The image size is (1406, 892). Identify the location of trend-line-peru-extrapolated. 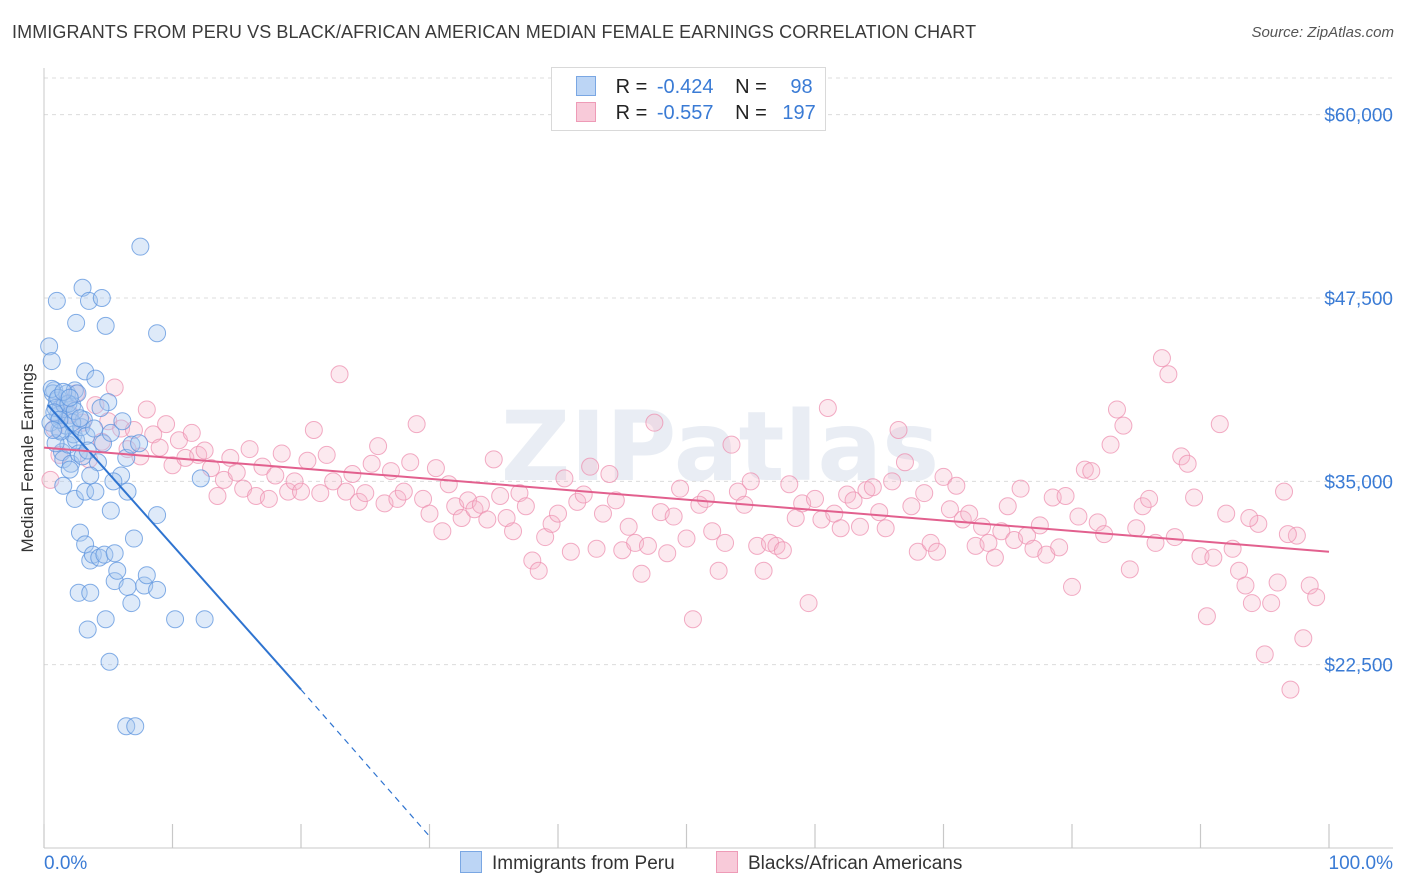
(365, 763).